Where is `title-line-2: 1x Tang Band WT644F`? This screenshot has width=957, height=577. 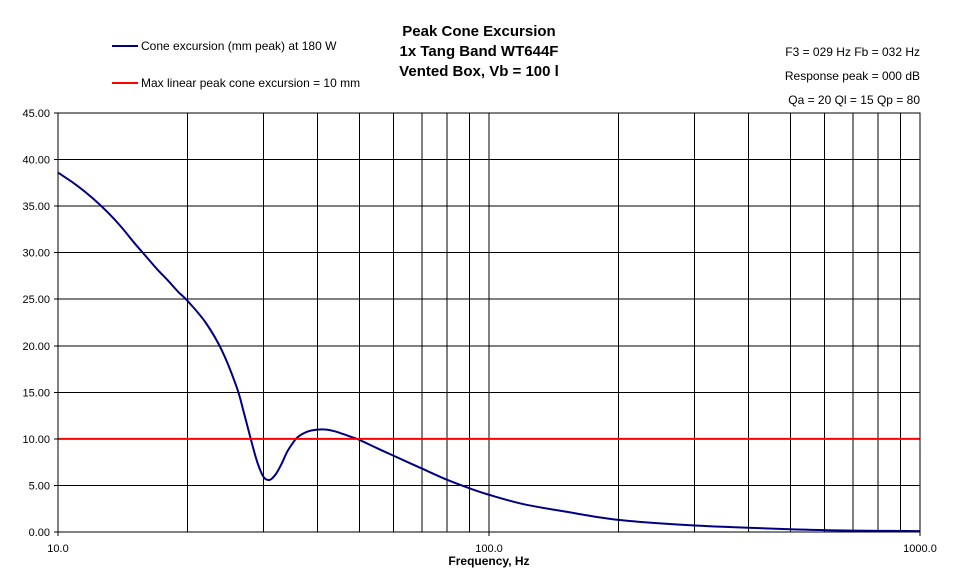
title-line-2: 1x Tang Band WT644F is located at coordinates (479, 51).